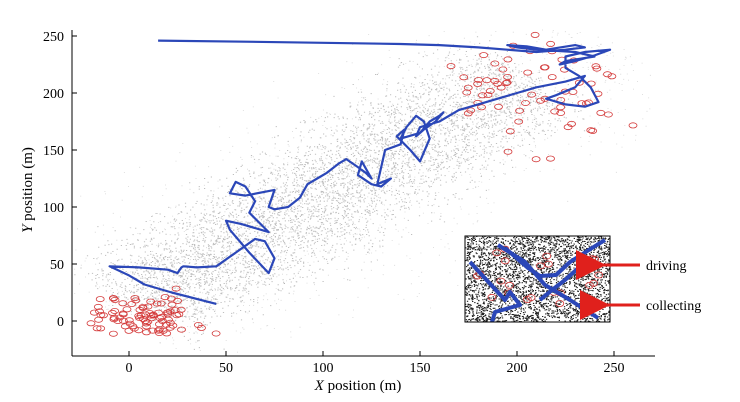 Image resolution: width=740 pixels, height=402 pixels. Describe the element at coordinates (53, 94) in the screenshot. I see `y-tick-label: 200` at that location.